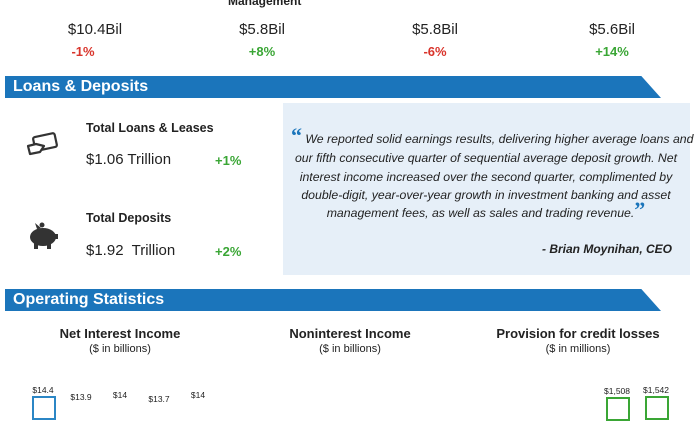 The image size is (700, 421). I want to click on item-label: Total Loans & Leases, so click(150, 128).